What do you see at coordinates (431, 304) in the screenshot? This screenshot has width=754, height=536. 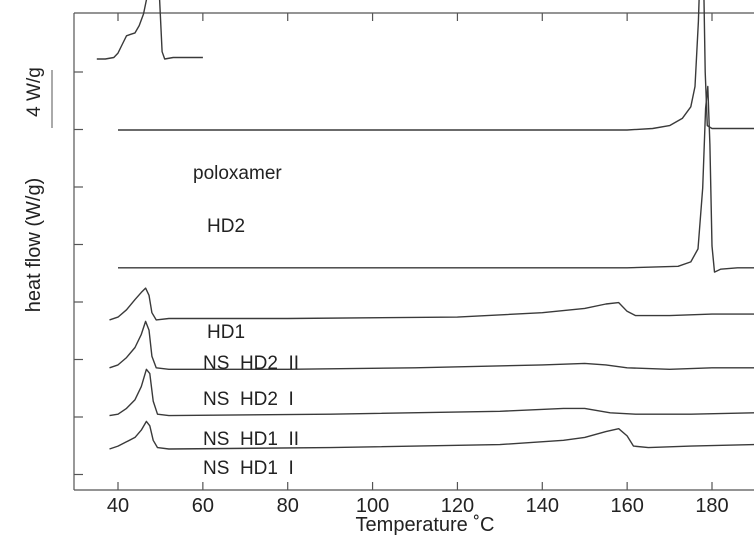 I see `curve-ns-hd2-ii` at bounding box center [431, 304].